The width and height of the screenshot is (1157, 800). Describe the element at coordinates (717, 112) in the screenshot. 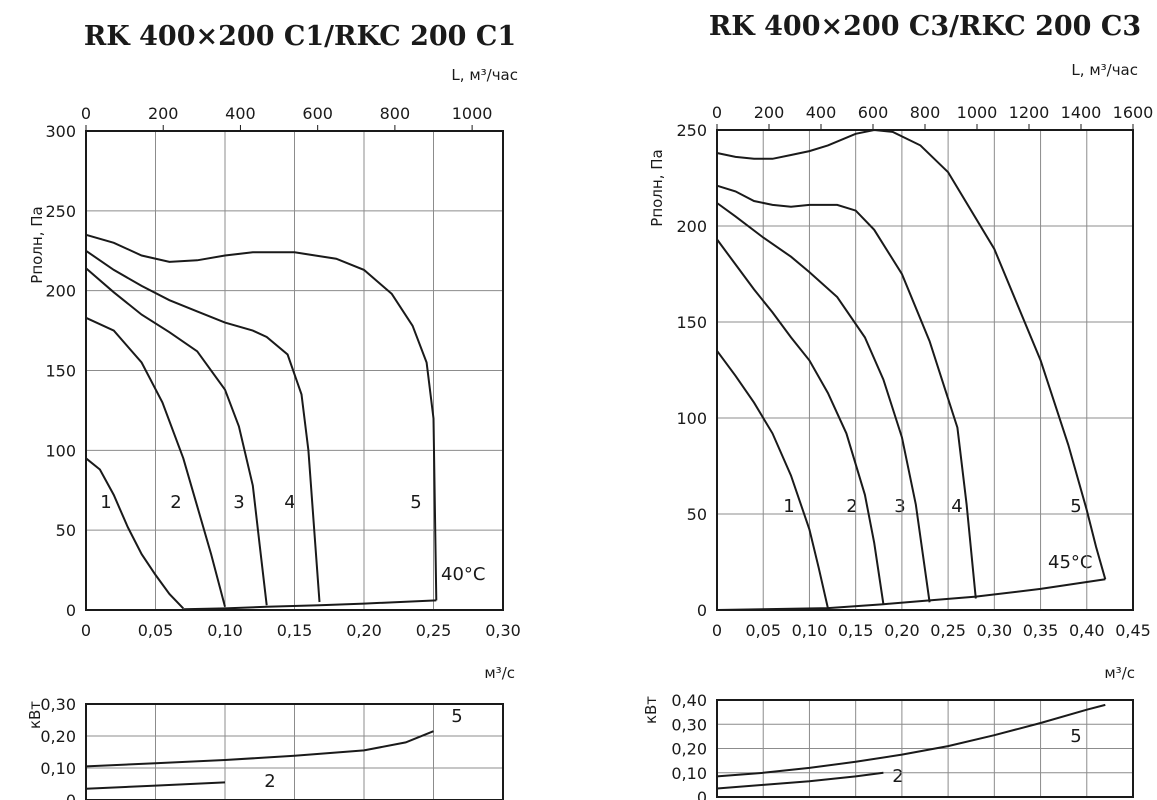

I see `chart-right-main-top-tick-0: 0` at that location.